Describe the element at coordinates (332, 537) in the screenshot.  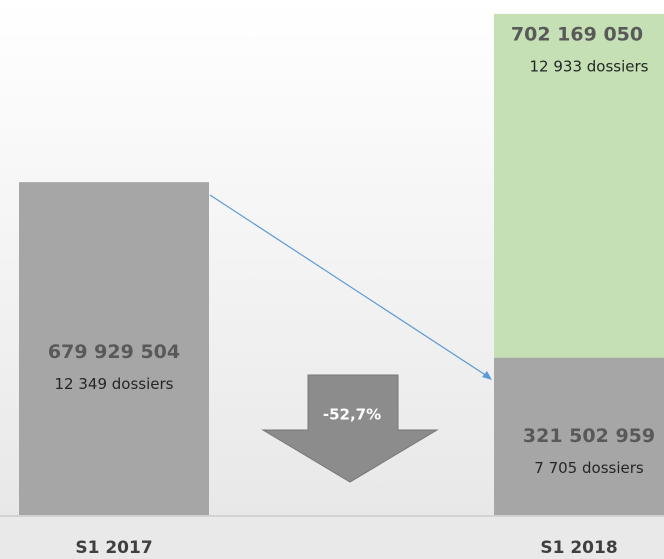
I see `footer-band` at that location.